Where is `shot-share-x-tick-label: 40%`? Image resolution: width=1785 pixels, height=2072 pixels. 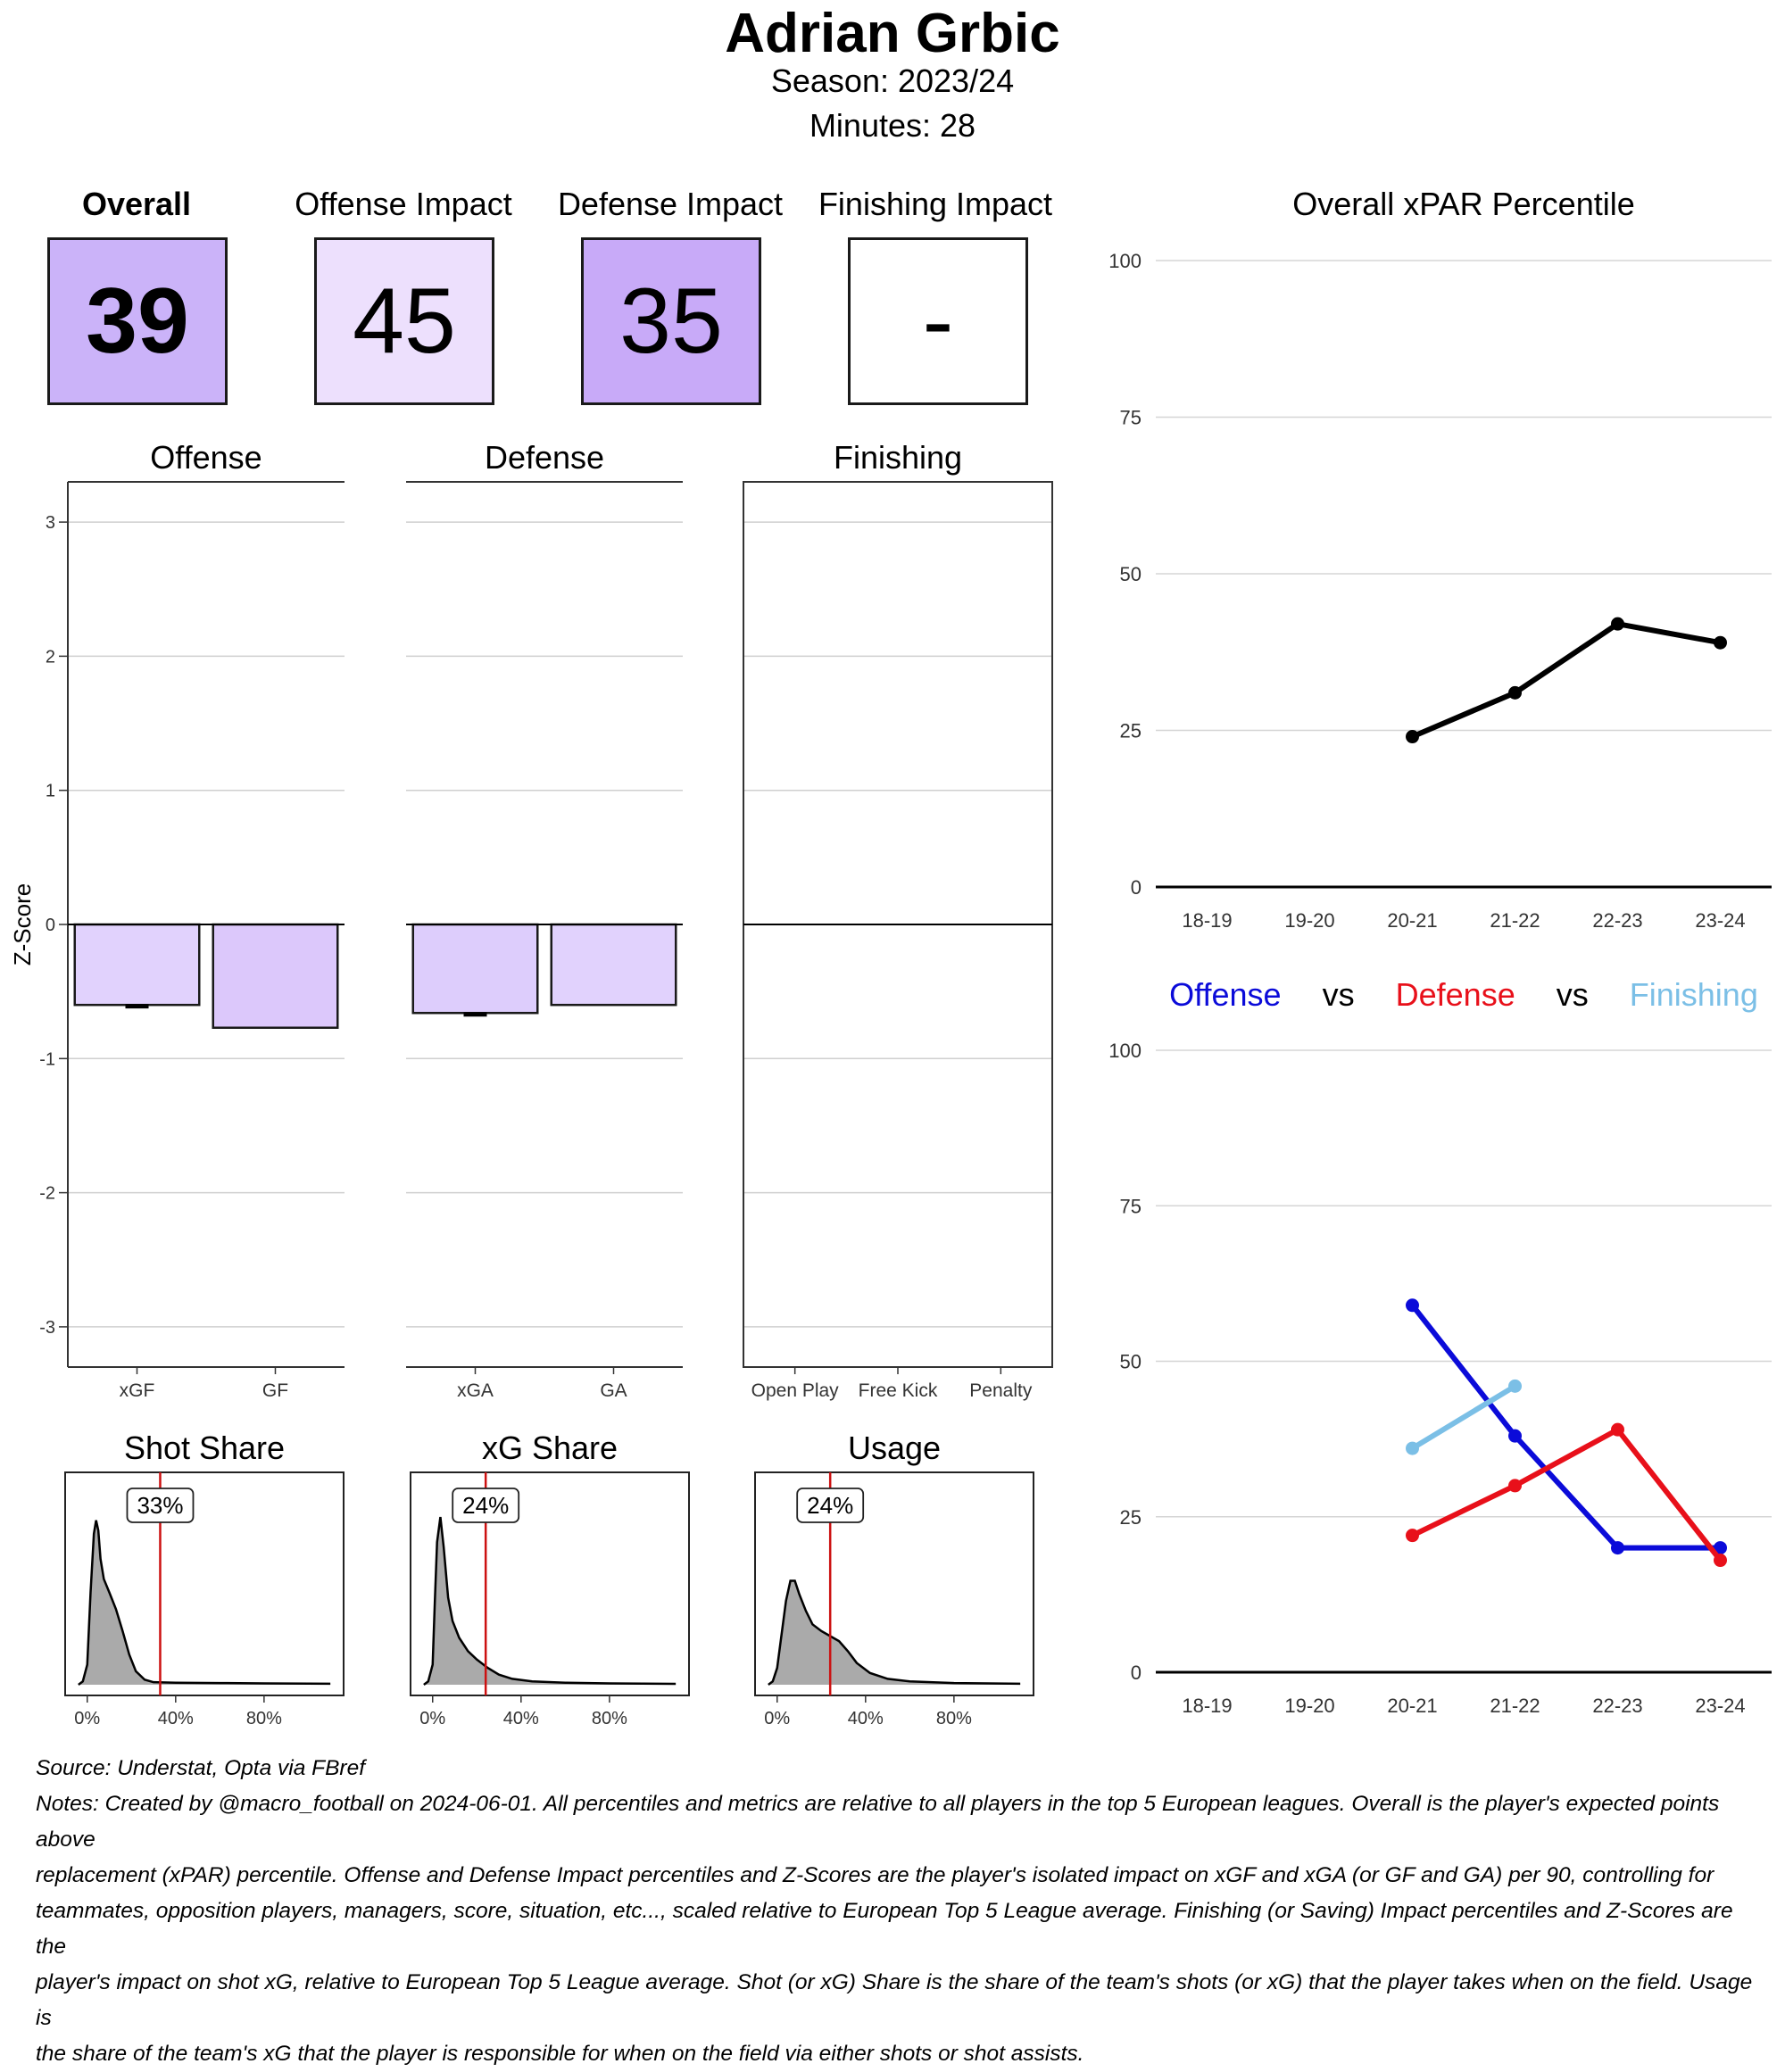 shot-share-x-tick-label: 40% is located at coordinates (176, 1718).